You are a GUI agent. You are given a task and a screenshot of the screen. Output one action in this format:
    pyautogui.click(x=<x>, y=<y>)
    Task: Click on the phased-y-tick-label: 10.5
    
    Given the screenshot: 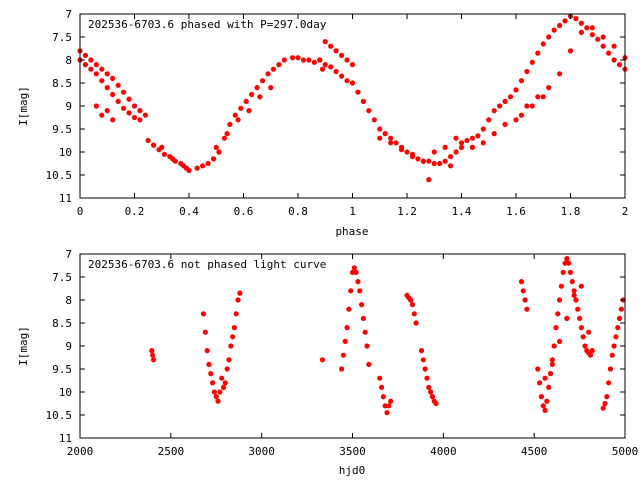 What is the action you would take?
    pyautogui.click(x=59, y=175)
    